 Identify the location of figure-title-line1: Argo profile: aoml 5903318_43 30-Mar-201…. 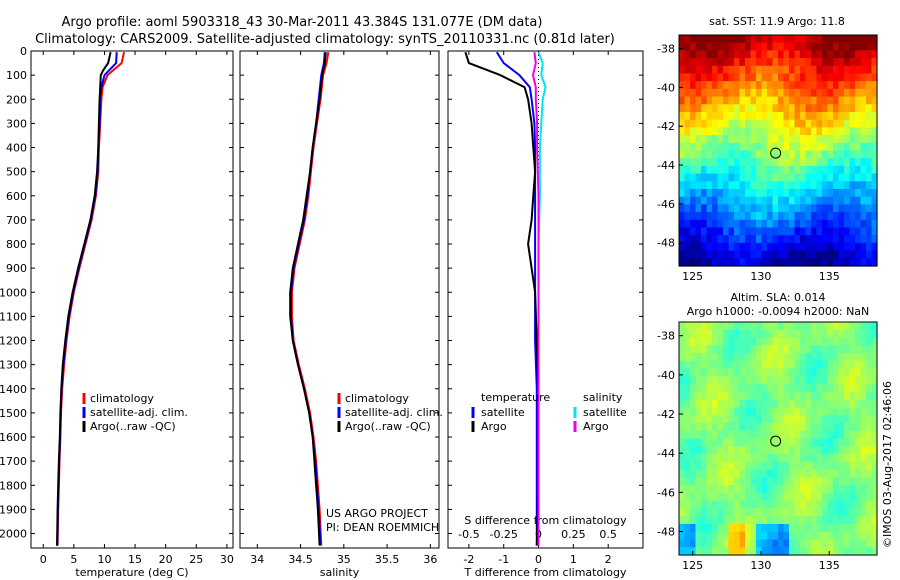
(302, 22).